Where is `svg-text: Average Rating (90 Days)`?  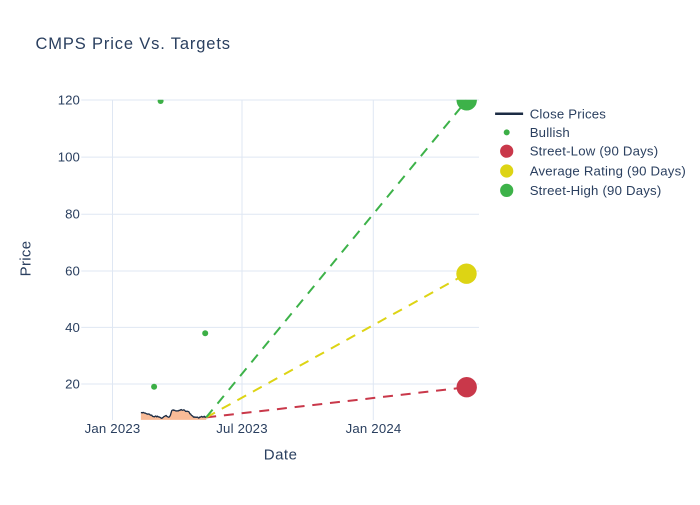 svg-text: Average Rating (90 Days) is located at coordinates (608, 171).